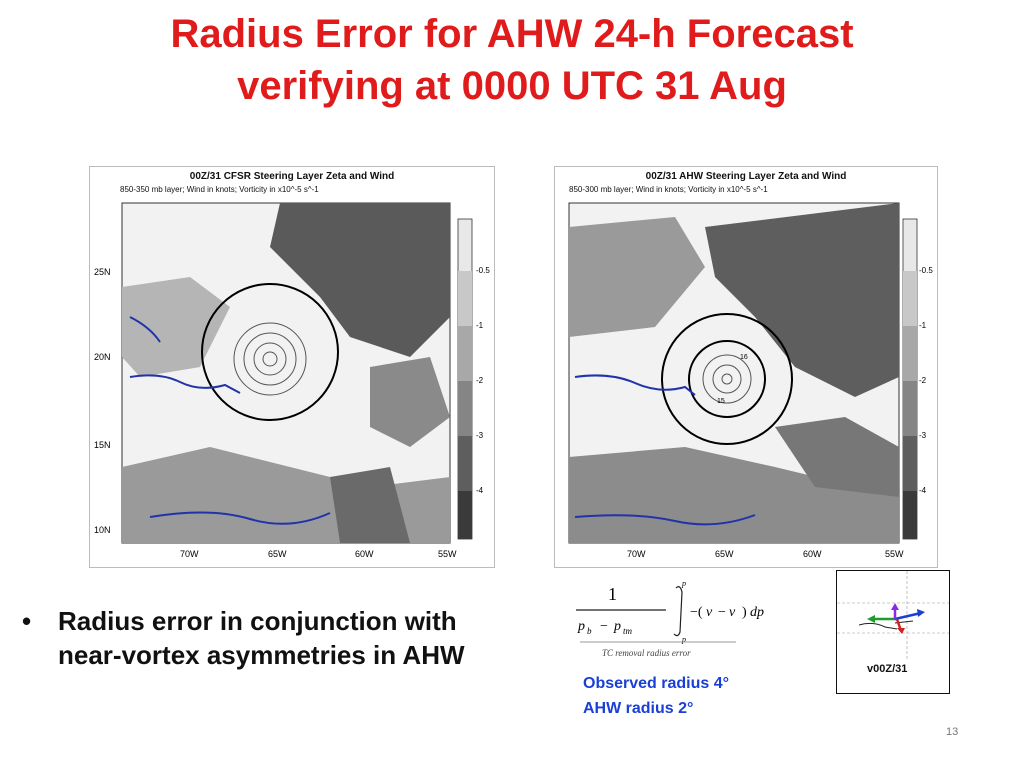  What do you see at coordinates (952, 732) in the screenshot?
I see `page-number: 13` at bounding box center [952, 732].